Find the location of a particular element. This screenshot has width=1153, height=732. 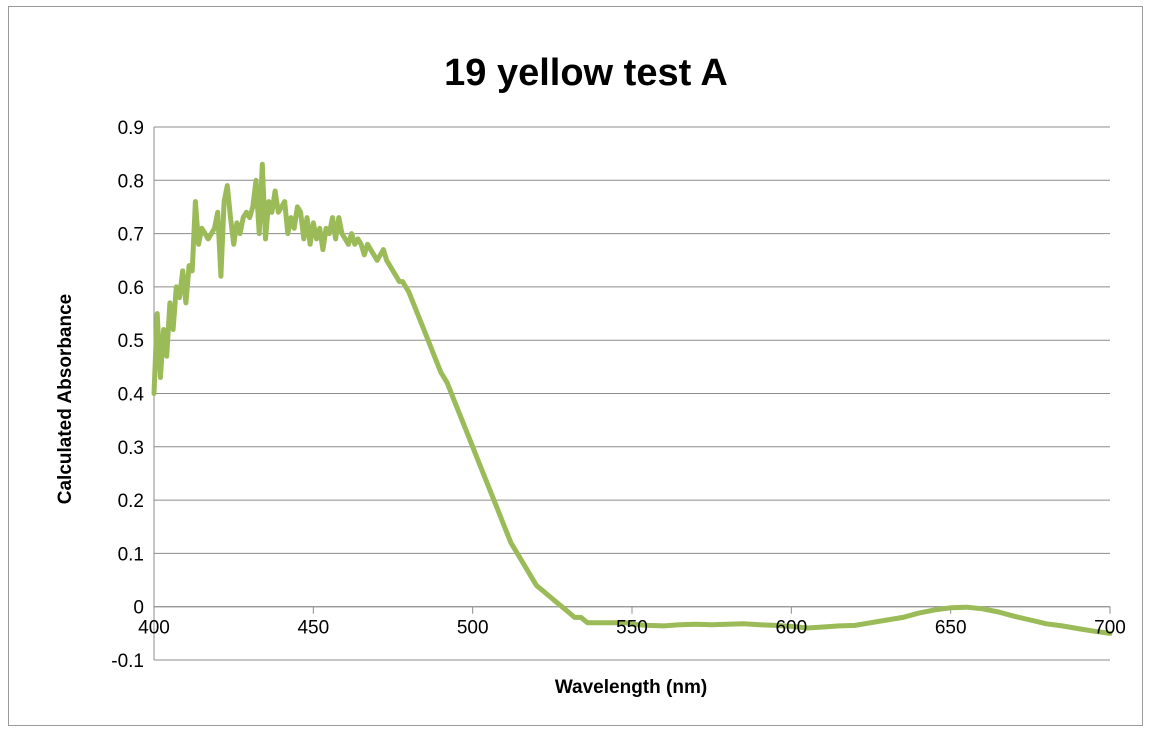

y-tick-label: 0.9 is located at coordinates (131, 128).